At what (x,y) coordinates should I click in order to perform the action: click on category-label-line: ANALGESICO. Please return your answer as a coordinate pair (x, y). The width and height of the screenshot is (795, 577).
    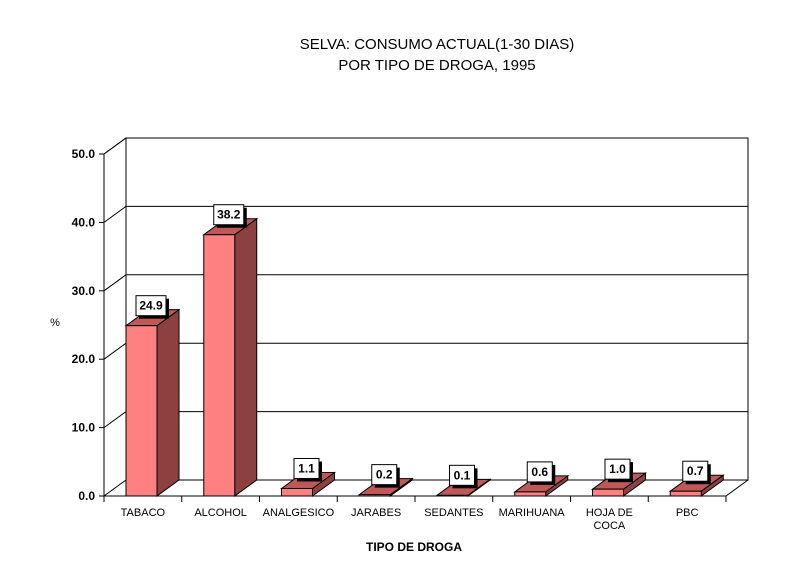
    Looking at the image, I should click on (299, 513).